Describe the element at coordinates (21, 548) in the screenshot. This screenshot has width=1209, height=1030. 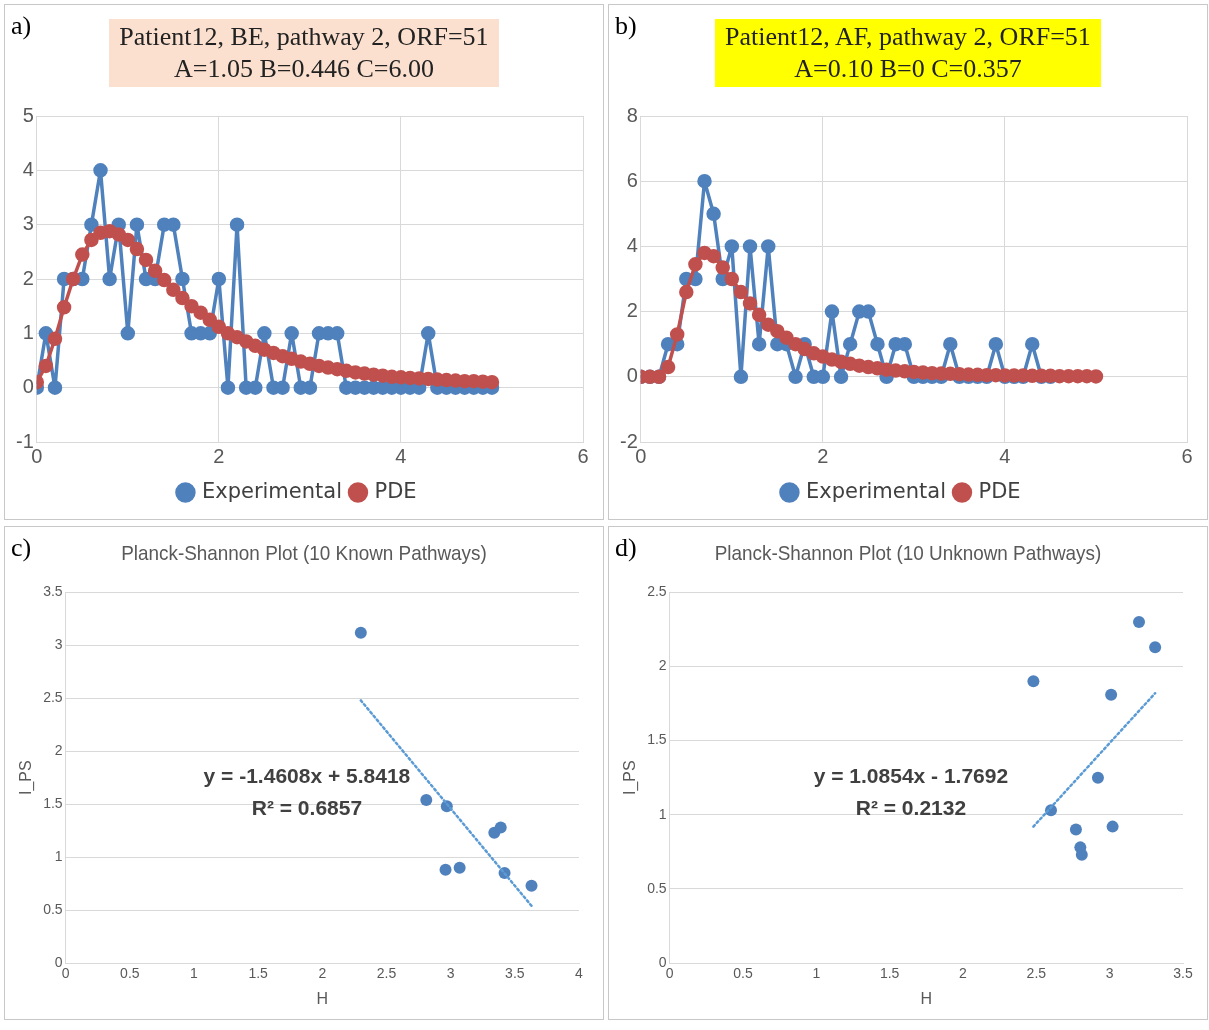
I see `text: c)` at that location.